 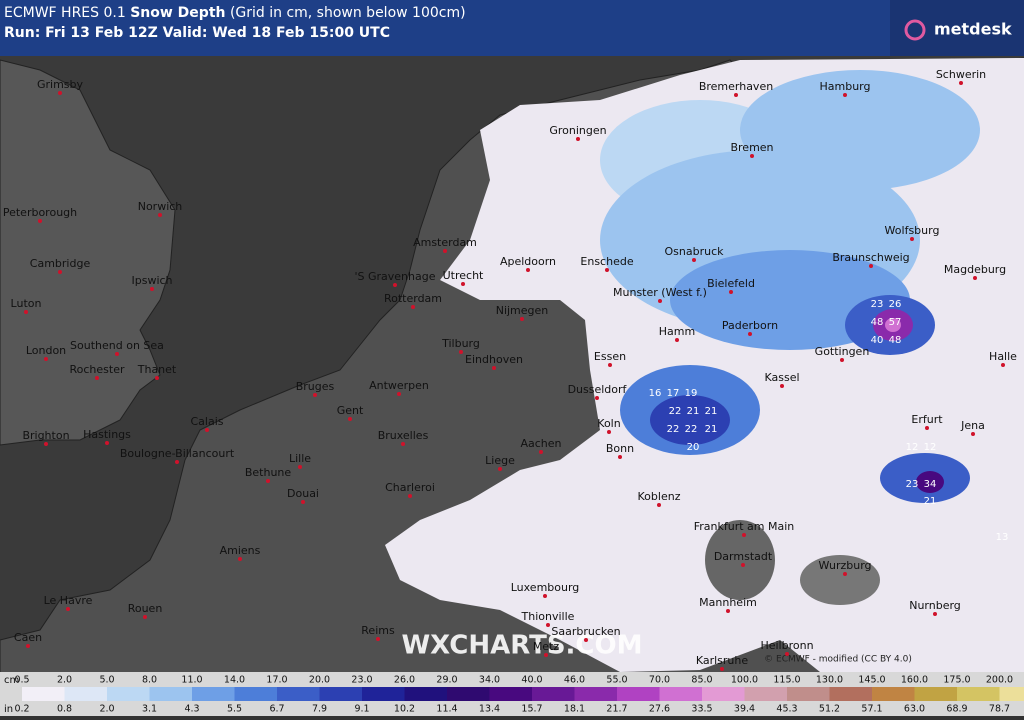 I want to click on grid-value: 17, so click(x=673, y=393).